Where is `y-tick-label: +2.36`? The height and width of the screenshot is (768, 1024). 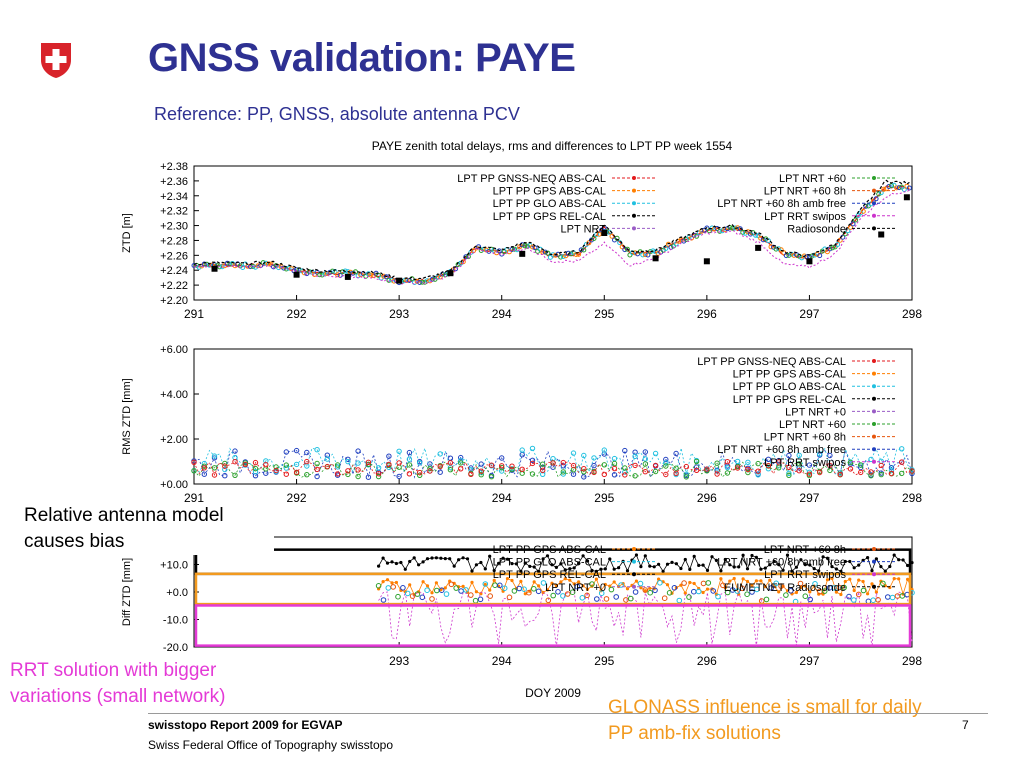 y-tick-label: +2.36 is located at coordinates (174, 182).